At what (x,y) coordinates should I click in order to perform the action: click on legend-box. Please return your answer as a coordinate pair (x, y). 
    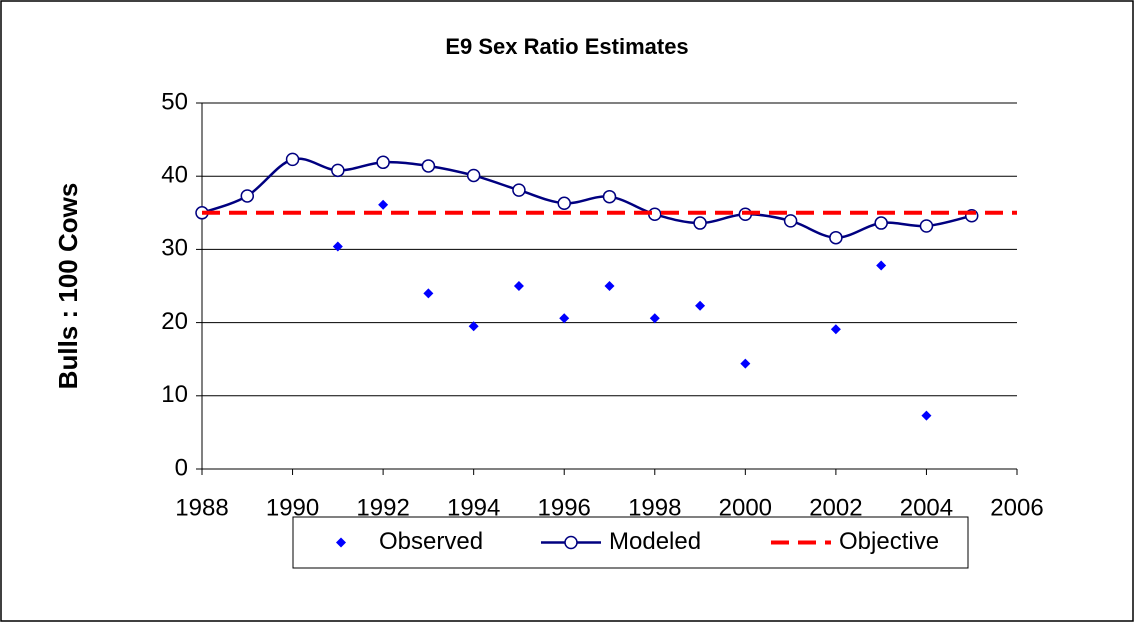
    Looking at the image, I should click on (630, 542).